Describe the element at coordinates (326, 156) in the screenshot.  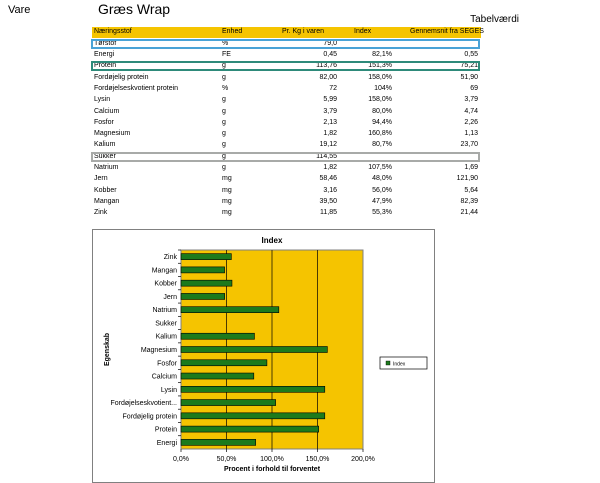
I see `cell-pr-kg: 114,55` at that location.